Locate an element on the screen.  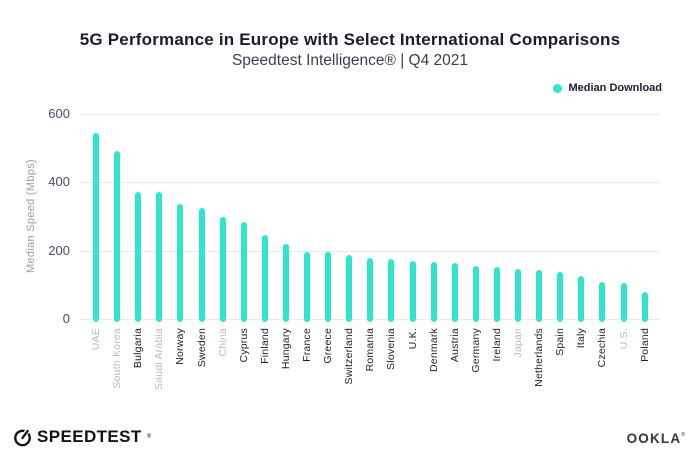
x-axis-label: Spain is located at coordinates (560, 342).